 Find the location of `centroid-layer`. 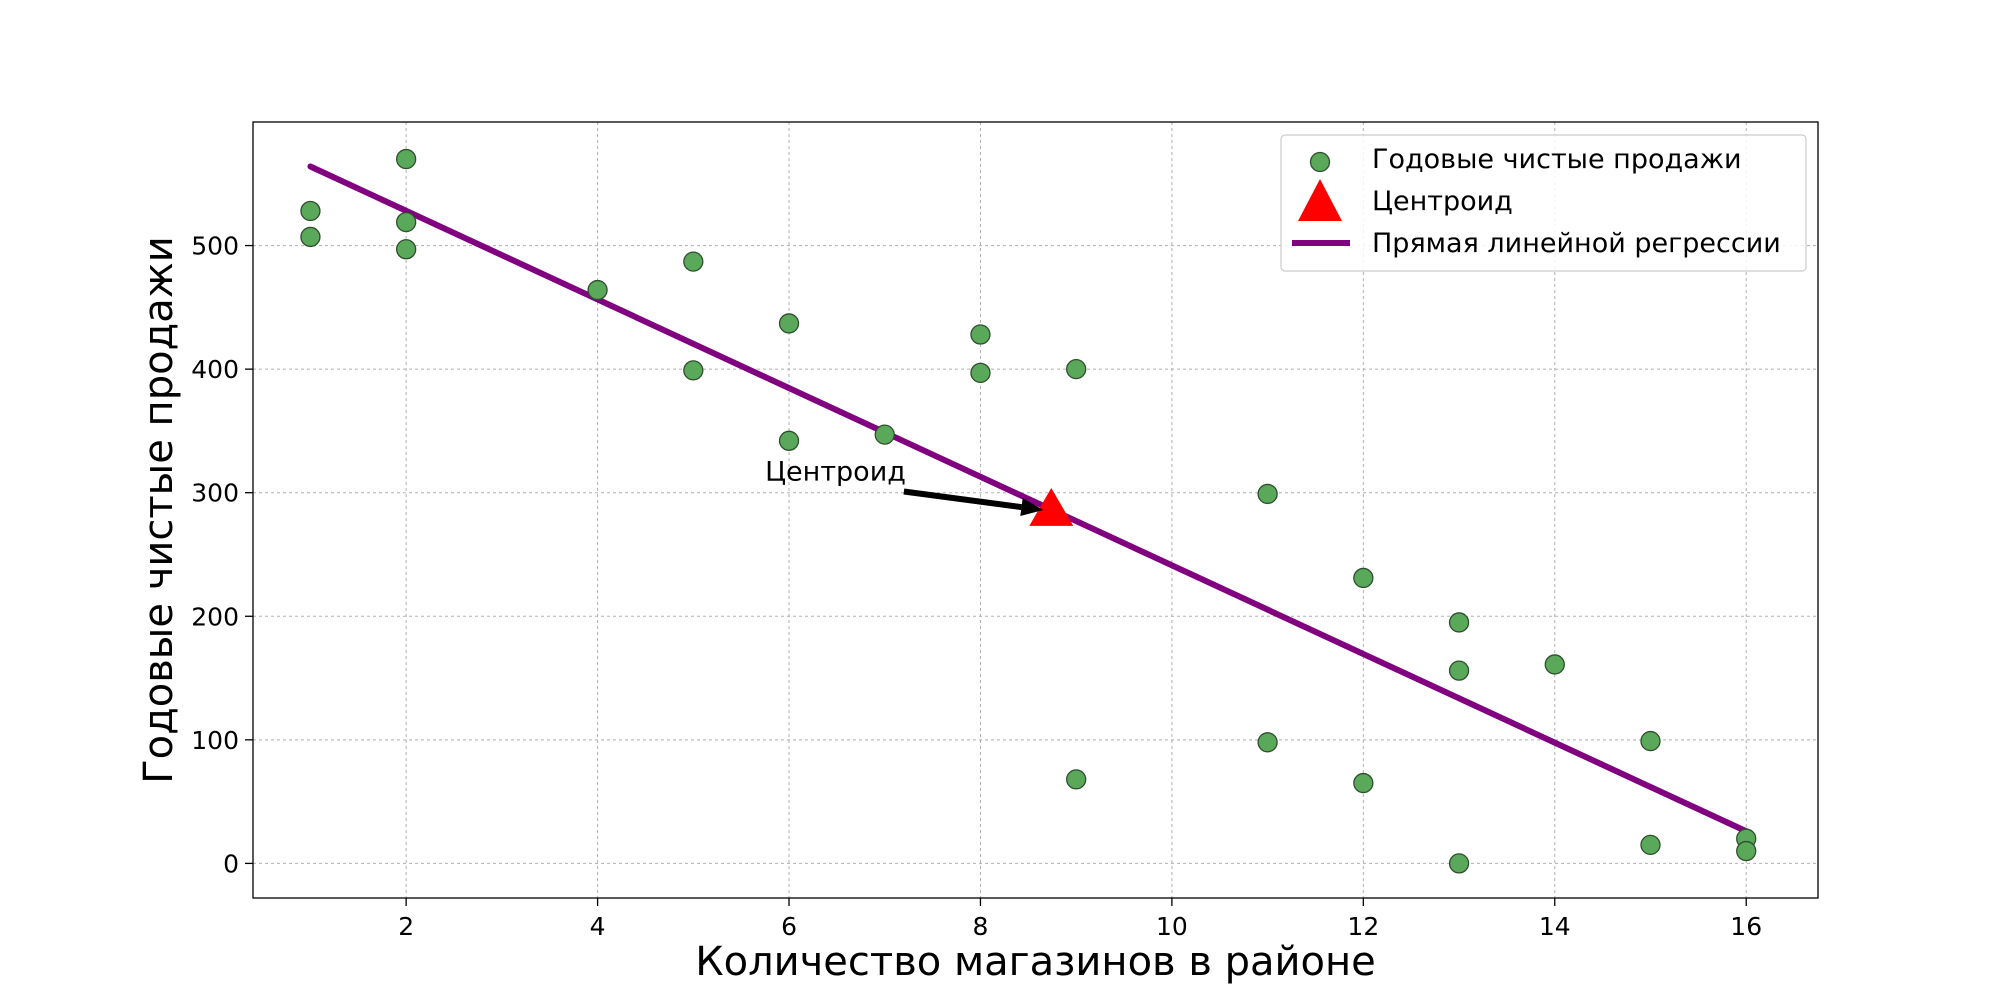

centroid-layer is located at coordinates (1051, 507).